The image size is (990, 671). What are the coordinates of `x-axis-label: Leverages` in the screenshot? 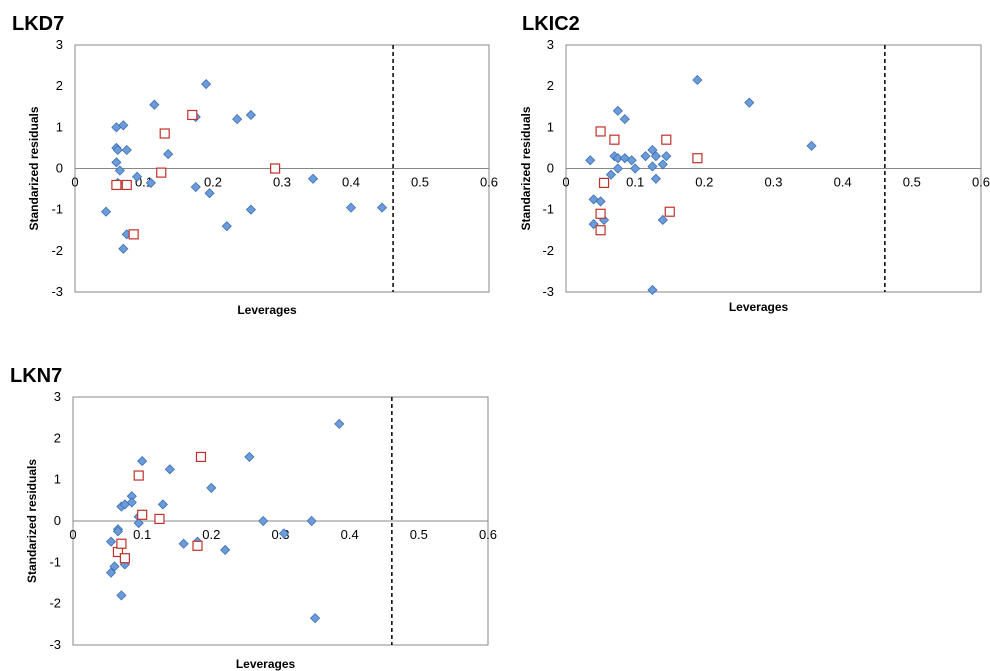 It's located at (266, 664).